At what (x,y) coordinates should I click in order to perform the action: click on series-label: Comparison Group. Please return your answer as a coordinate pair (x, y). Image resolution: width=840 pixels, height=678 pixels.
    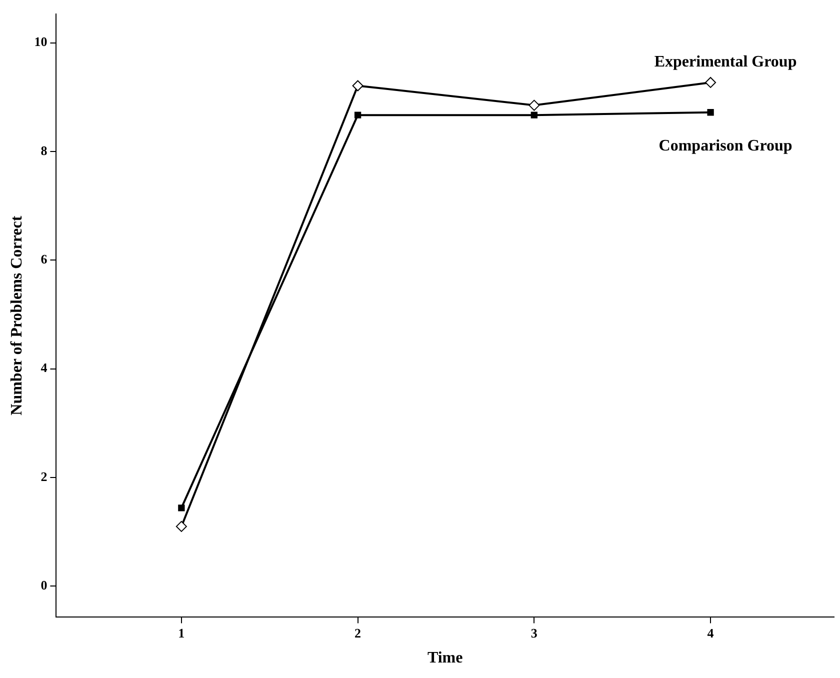
    Looking at the image, I should click on (725, 146).